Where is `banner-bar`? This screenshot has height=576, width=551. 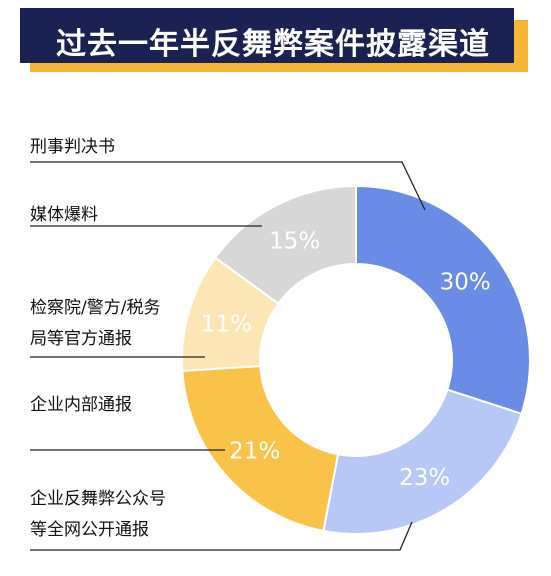
banner-bar is located at coordinates (267, 35).